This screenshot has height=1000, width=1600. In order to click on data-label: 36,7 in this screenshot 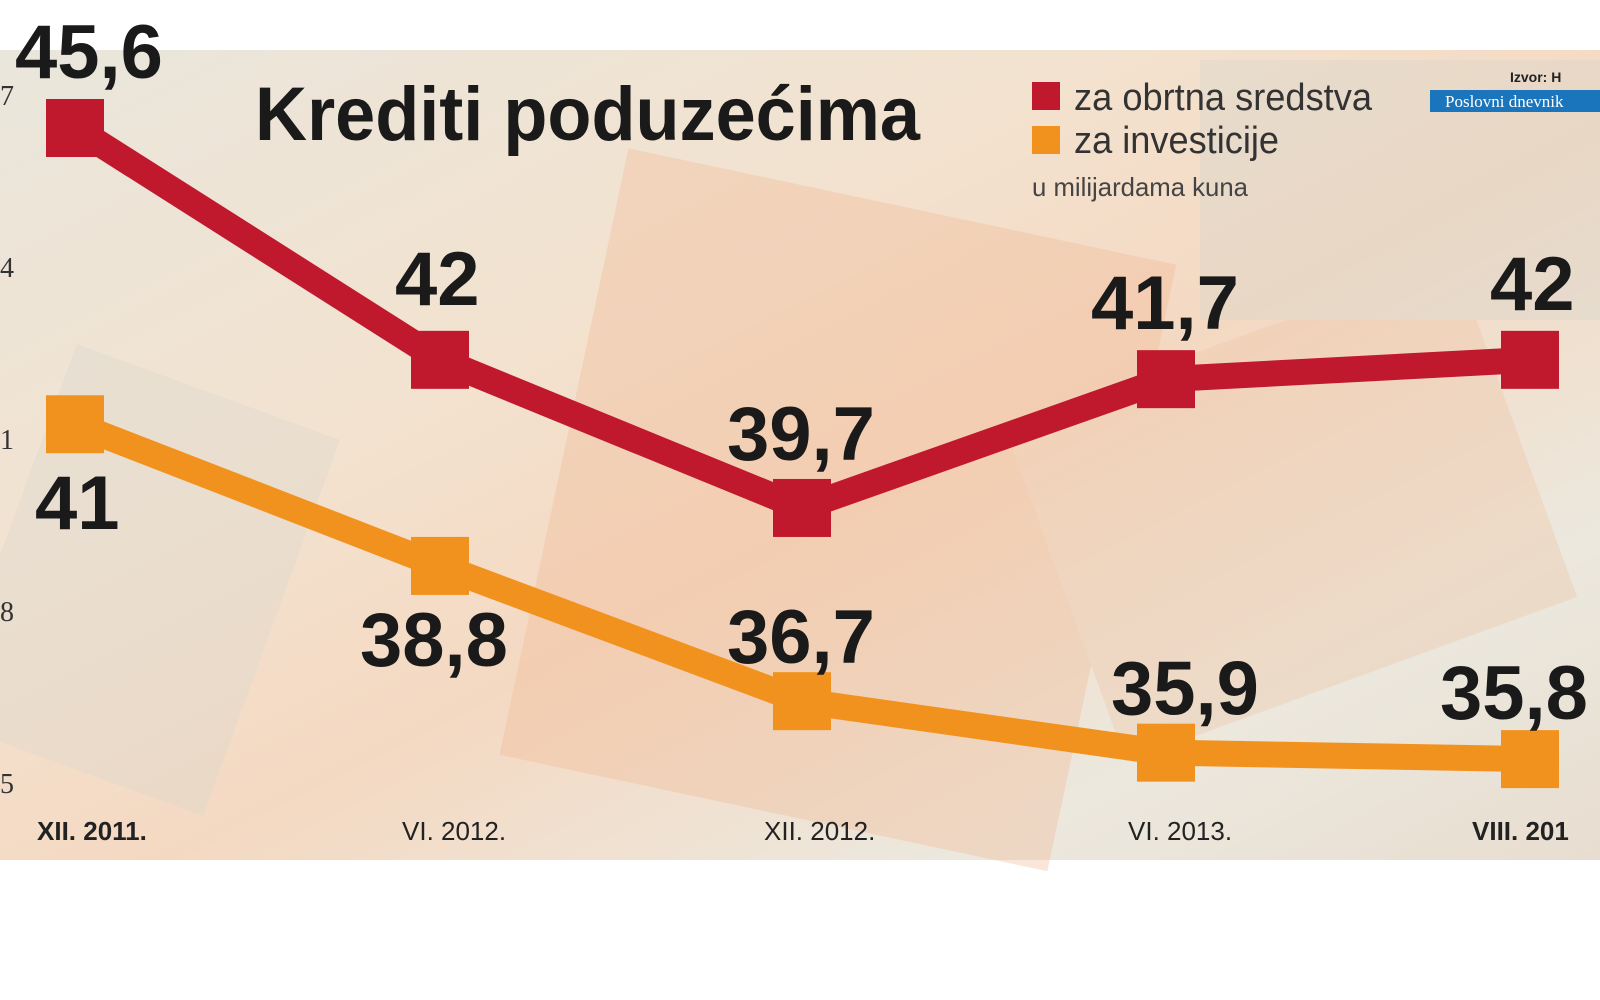, I will do `click(801, 637)`.